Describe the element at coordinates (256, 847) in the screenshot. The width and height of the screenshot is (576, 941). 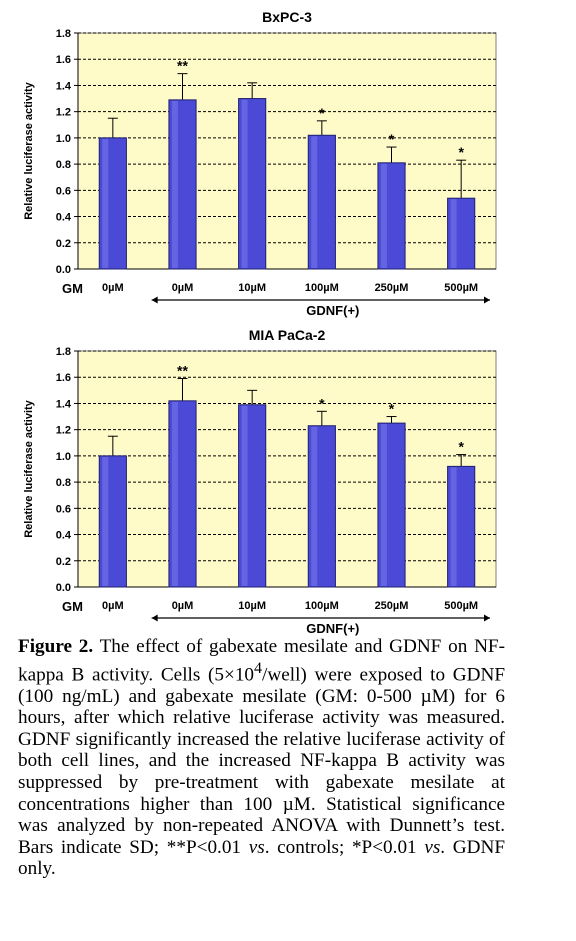
I see `caption-vs-1: vs` at that location.